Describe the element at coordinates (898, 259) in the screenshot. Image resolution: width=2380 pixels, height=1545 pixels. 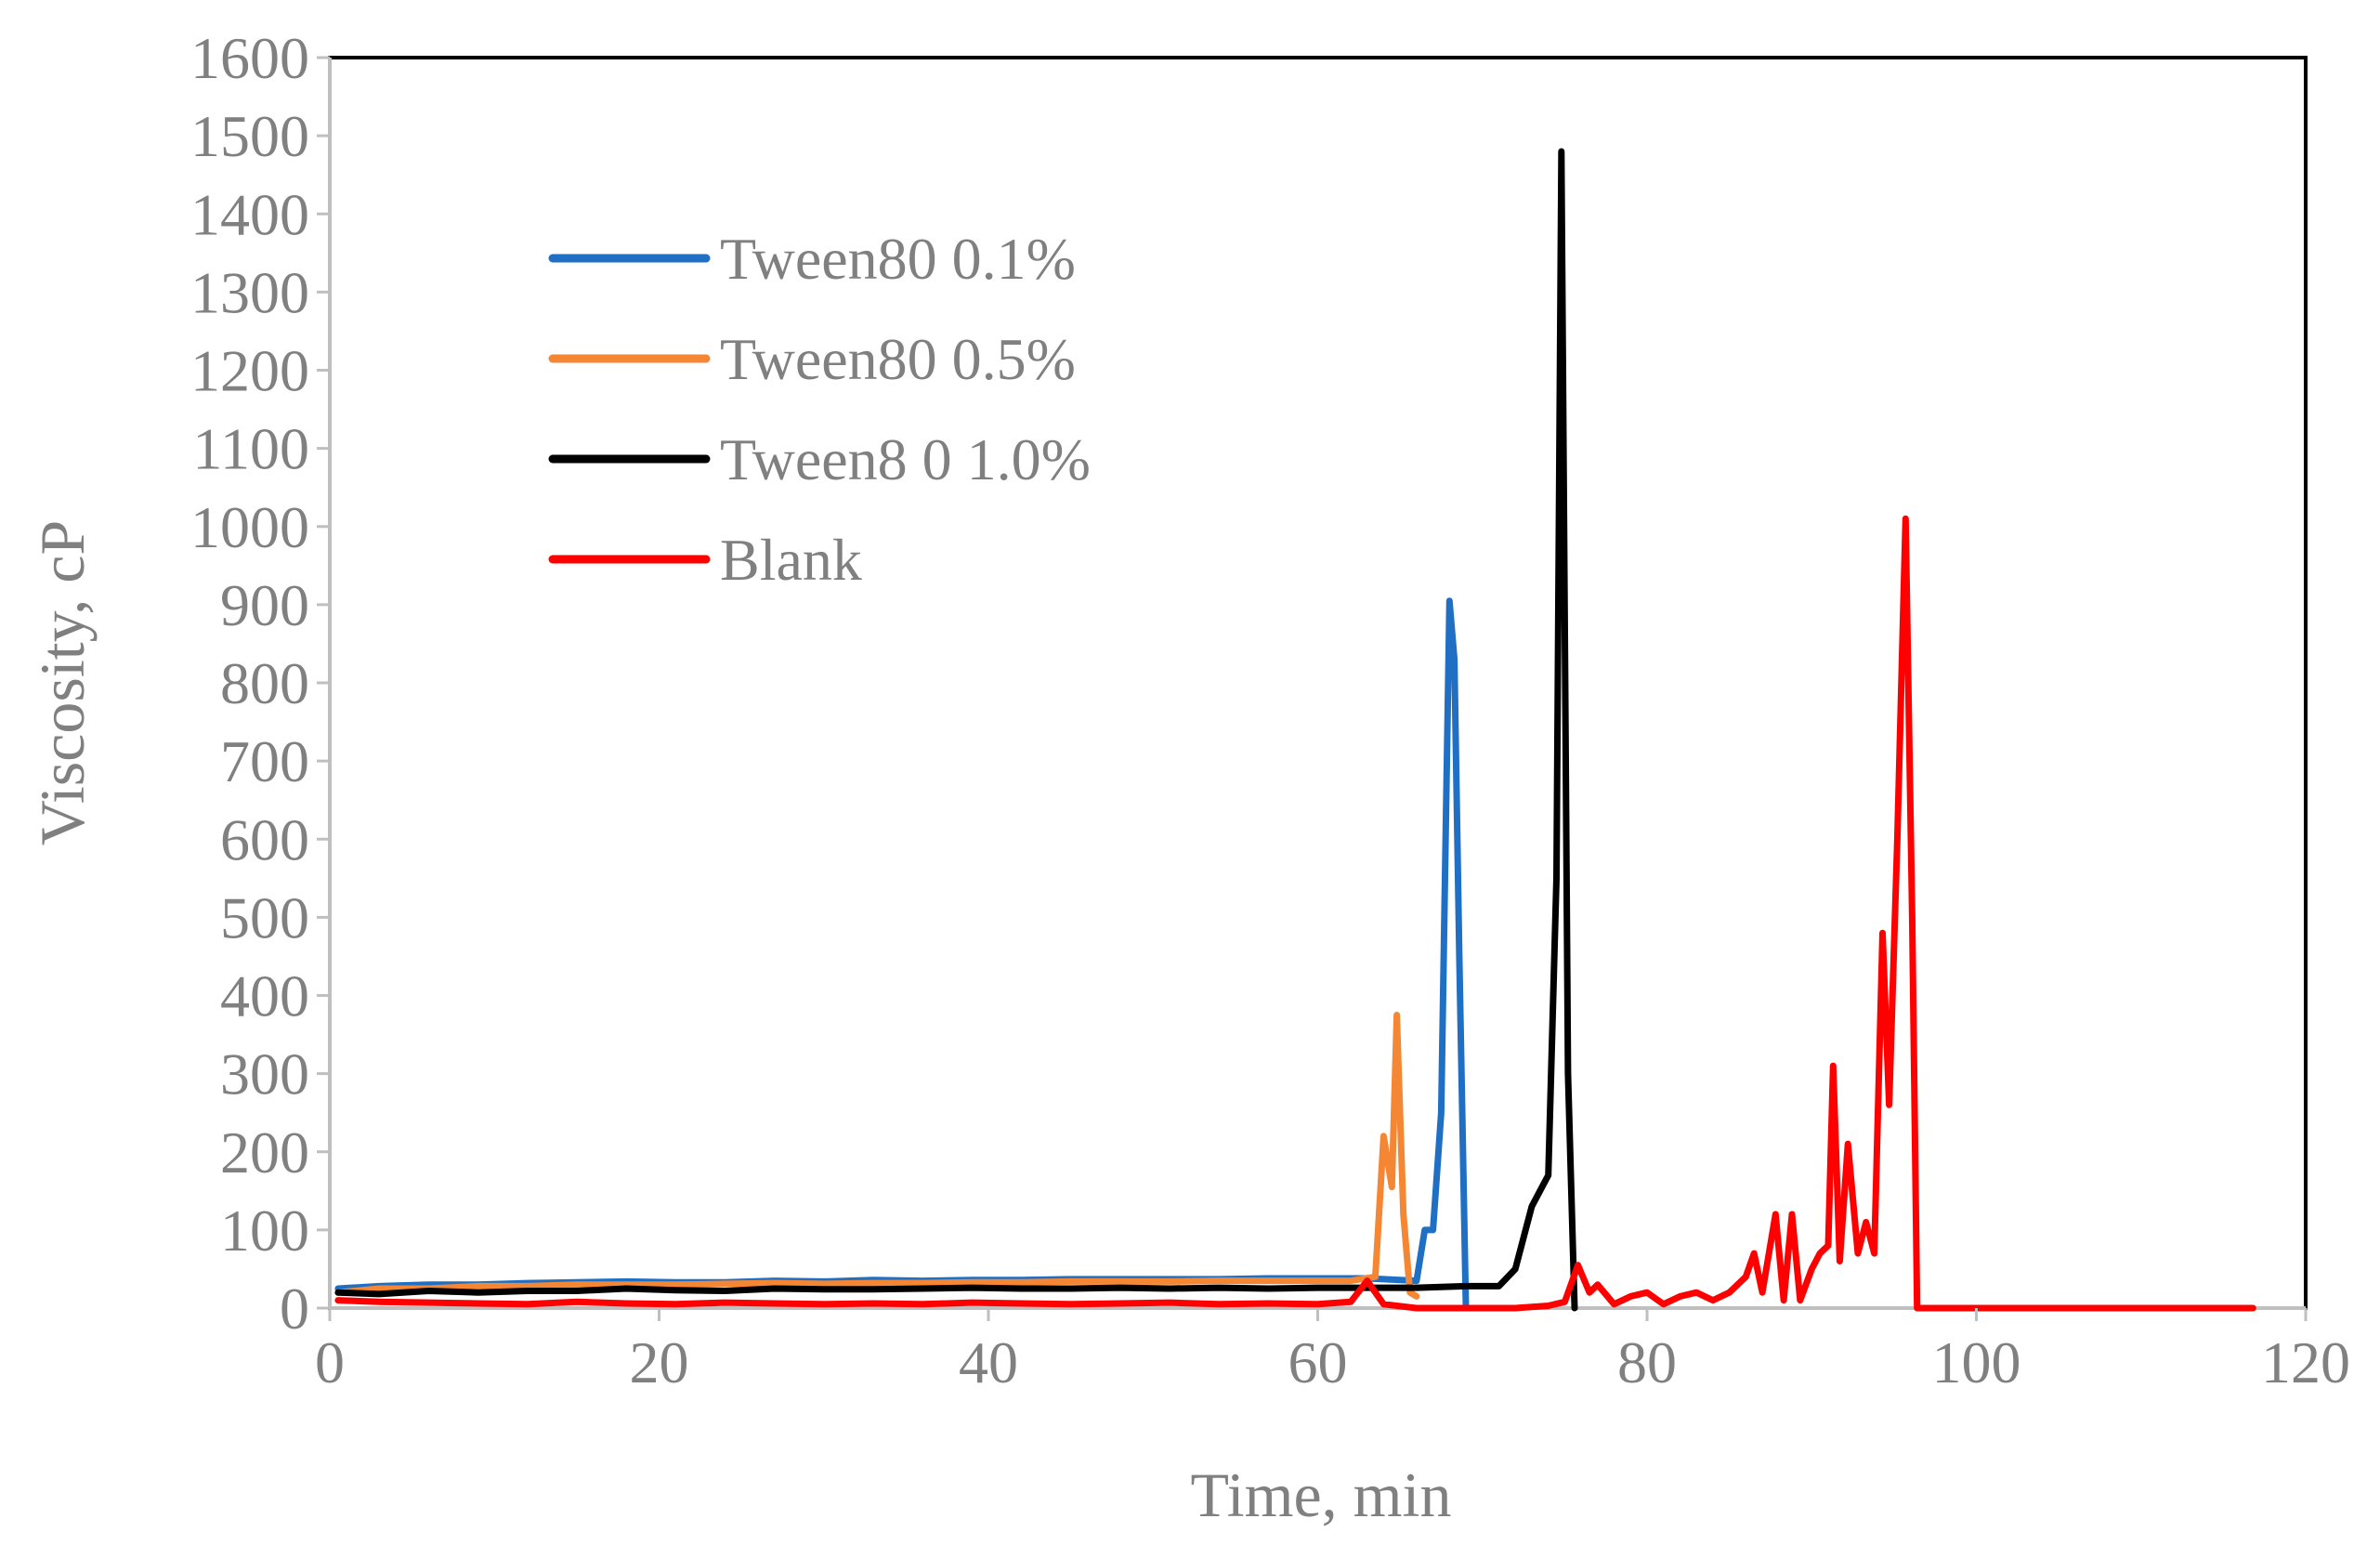
I see `legend-label: Tween80 0.1%` at that location.